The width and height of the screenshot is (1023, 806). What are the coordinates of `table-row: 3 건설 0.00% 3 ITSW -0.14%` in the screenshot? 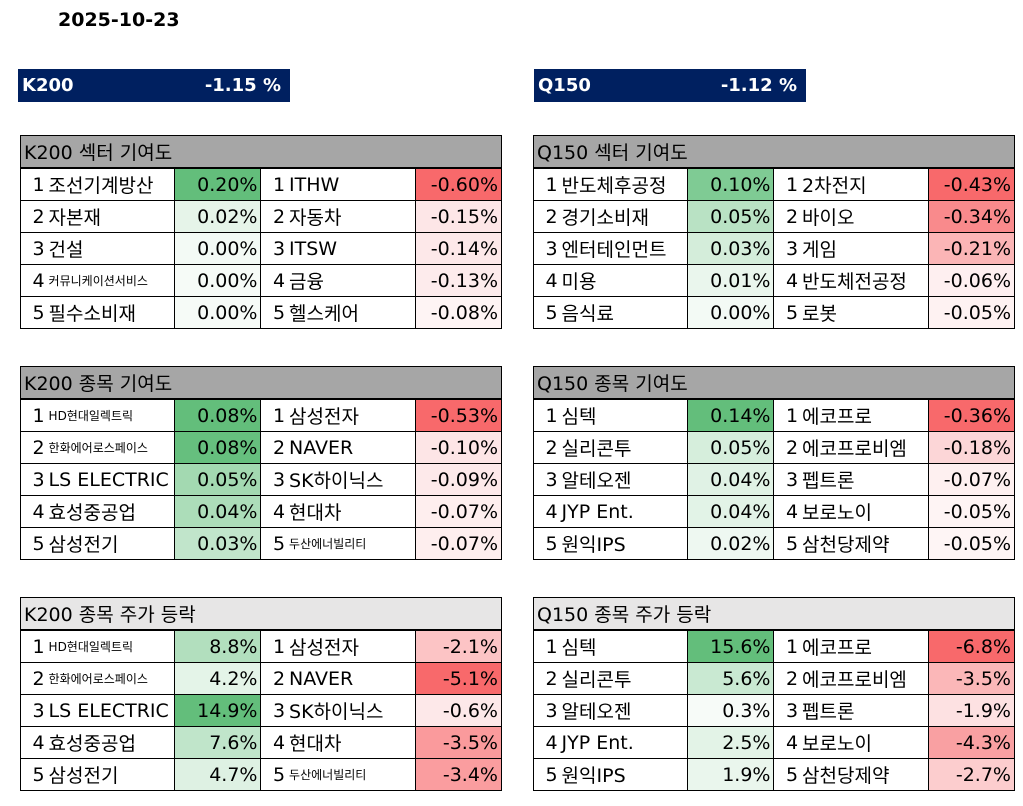 It's located at (261, 248).